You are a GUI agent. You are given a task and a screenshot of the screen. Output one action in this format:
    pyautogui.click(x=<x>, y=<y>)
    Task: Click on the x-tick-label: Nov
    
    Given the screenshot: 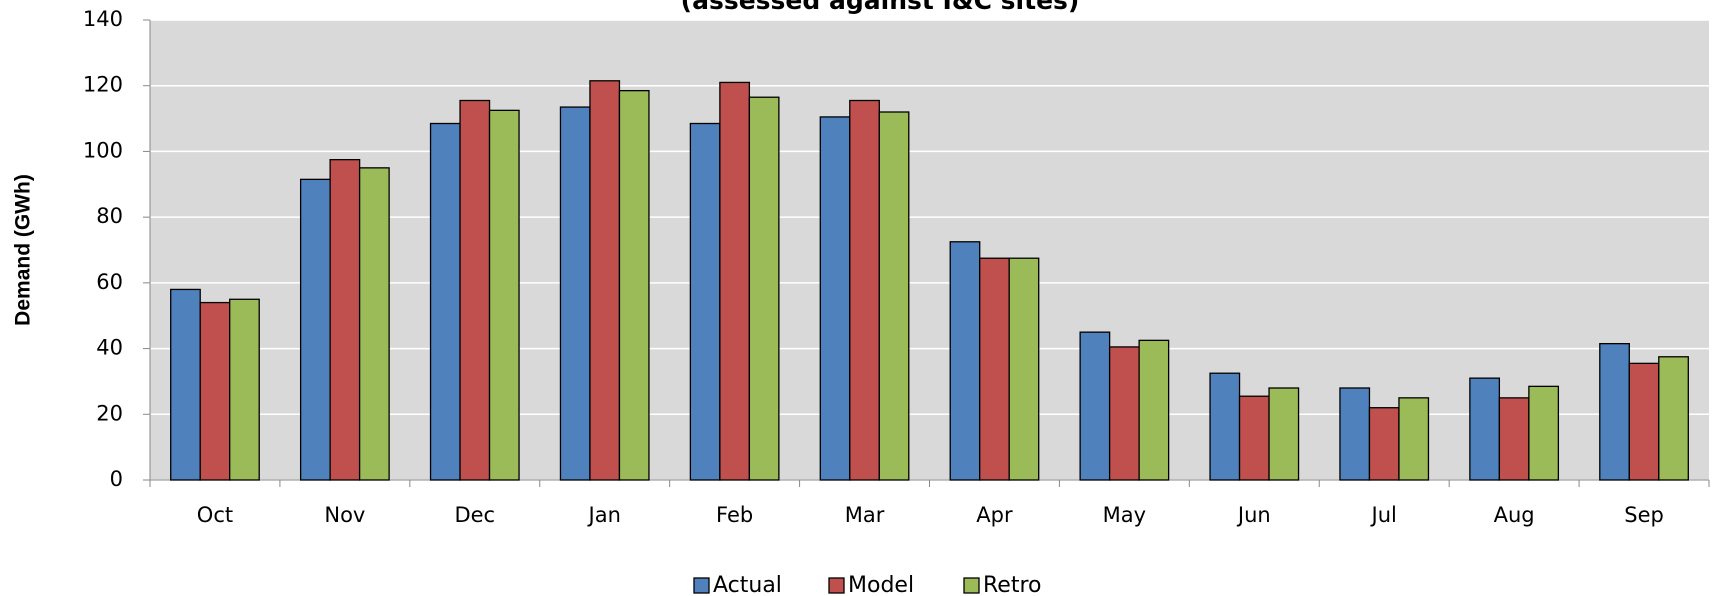 What is the action you would take?
    pyautogui.click(x=344, y=515)
    